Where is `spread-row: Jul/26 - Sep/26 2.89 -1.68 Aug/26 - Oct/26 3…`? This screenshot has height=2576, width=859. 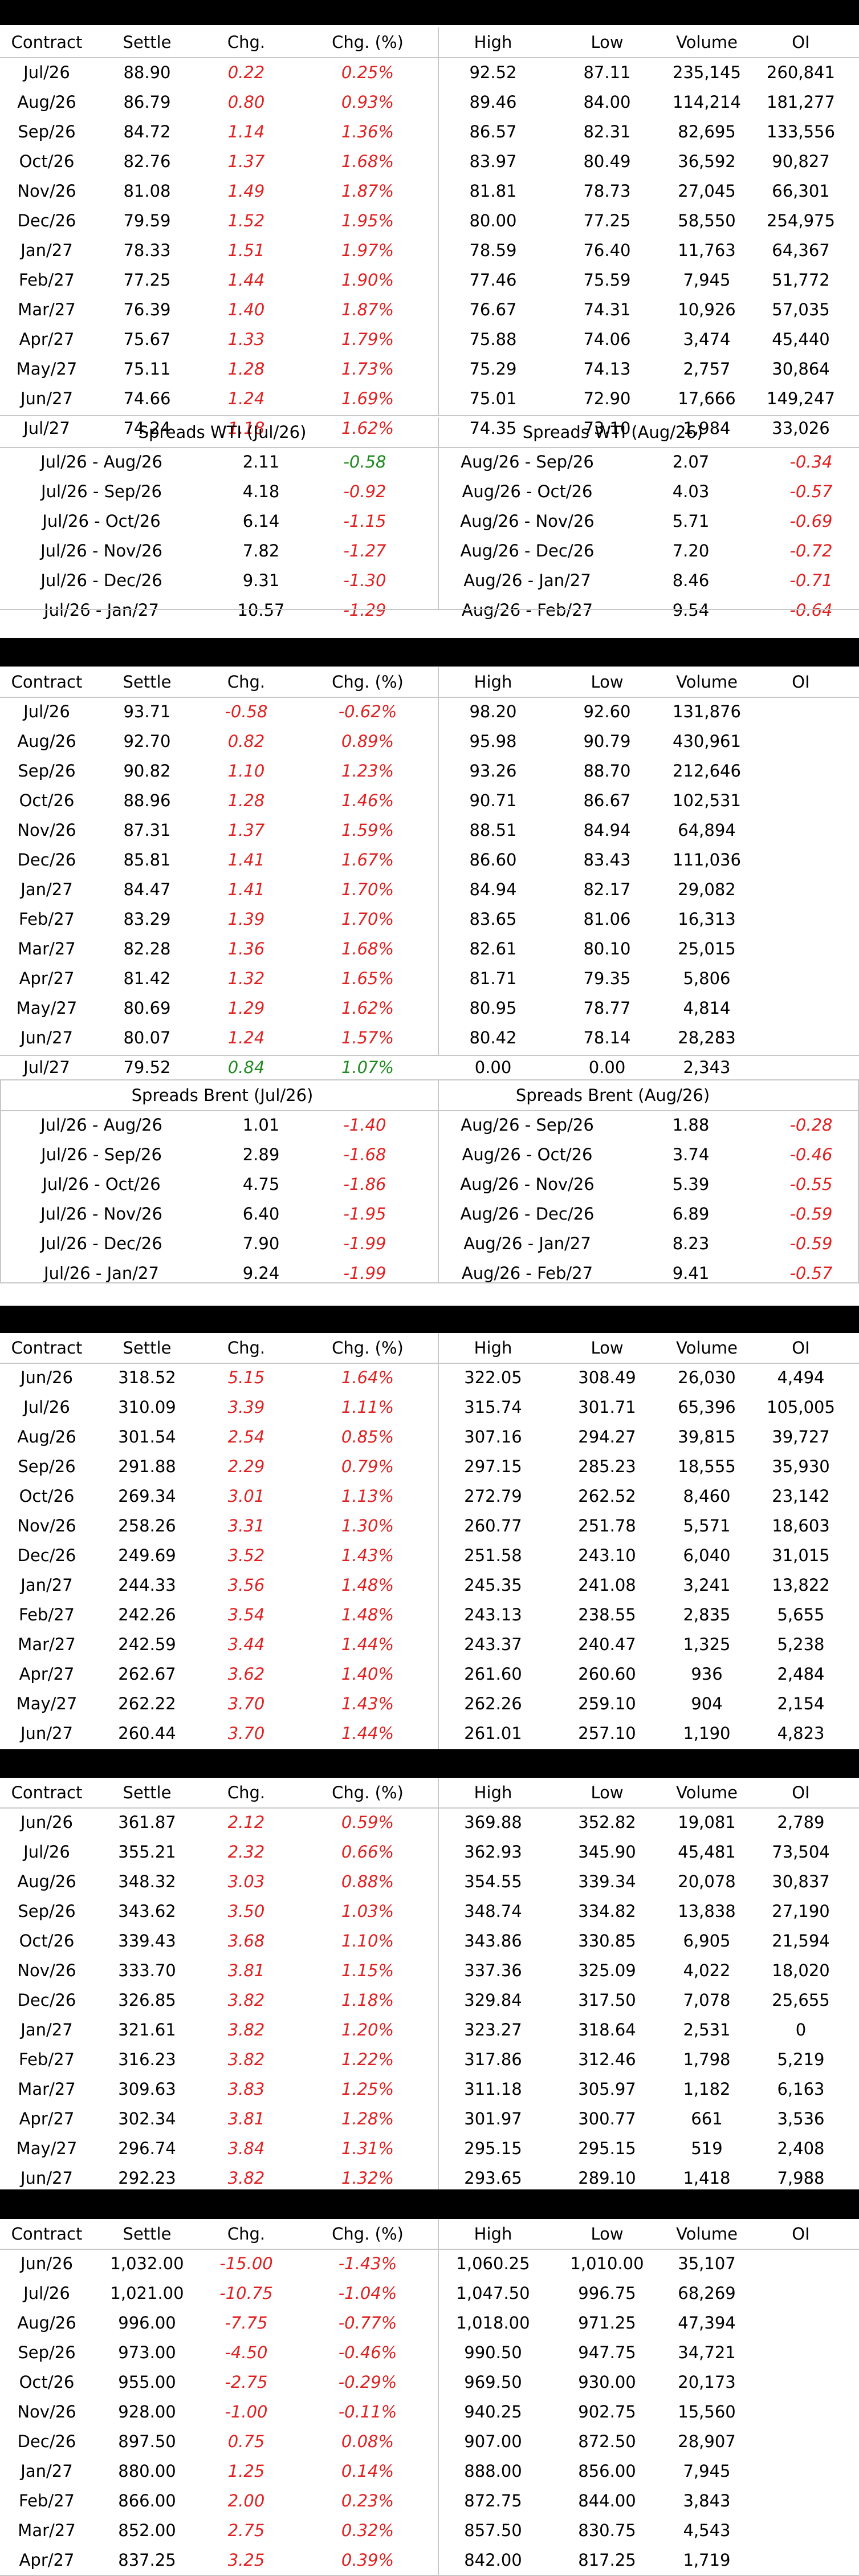
spread-row: Jul/26 - Sep/26 2.89 -1.68 Aug/26 - Oct/26 3… is located at coordinates (429, 1154).